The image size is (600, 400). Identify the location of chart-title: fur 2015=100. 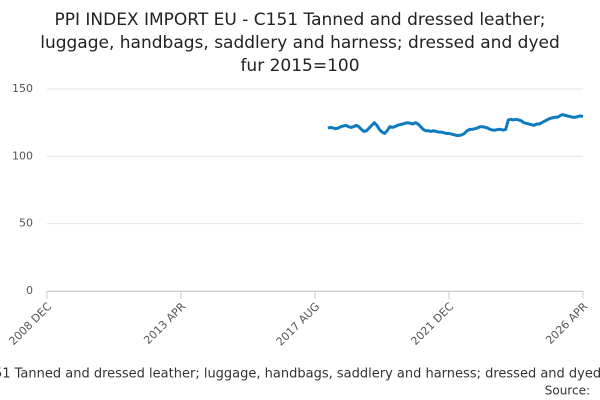
(299, 66).